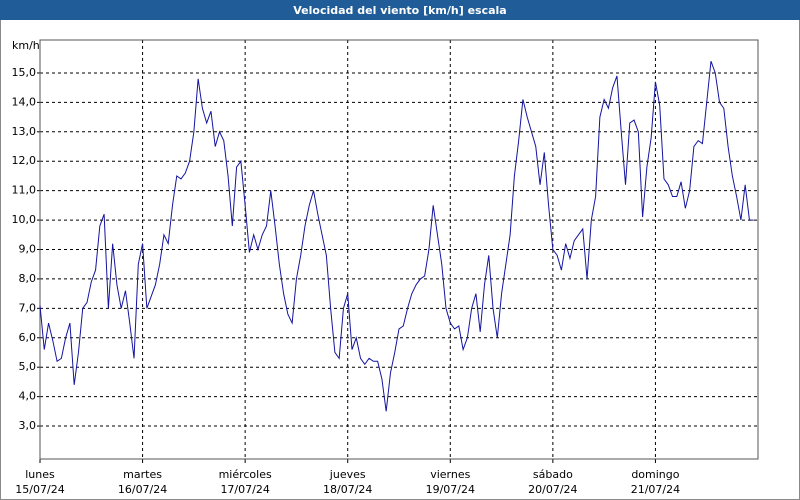  What do you see at coordinates (28, 366) in the screenshot?
I see `y-tick-label: 5,0` at bounding box center [28, 366].